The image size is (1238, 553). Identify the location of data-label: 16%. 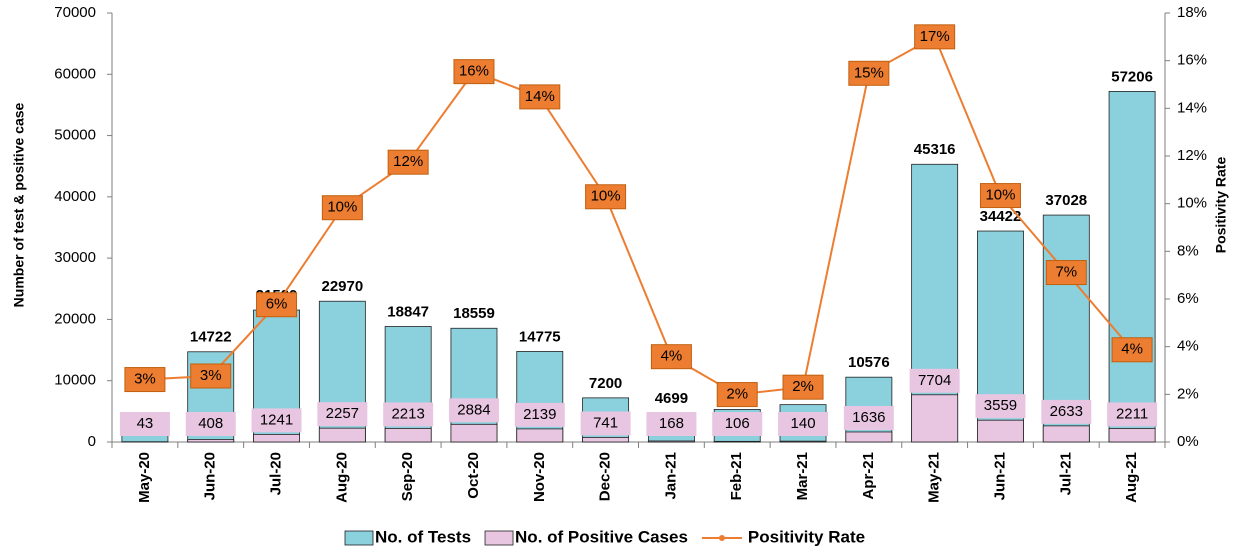
(474, 71).